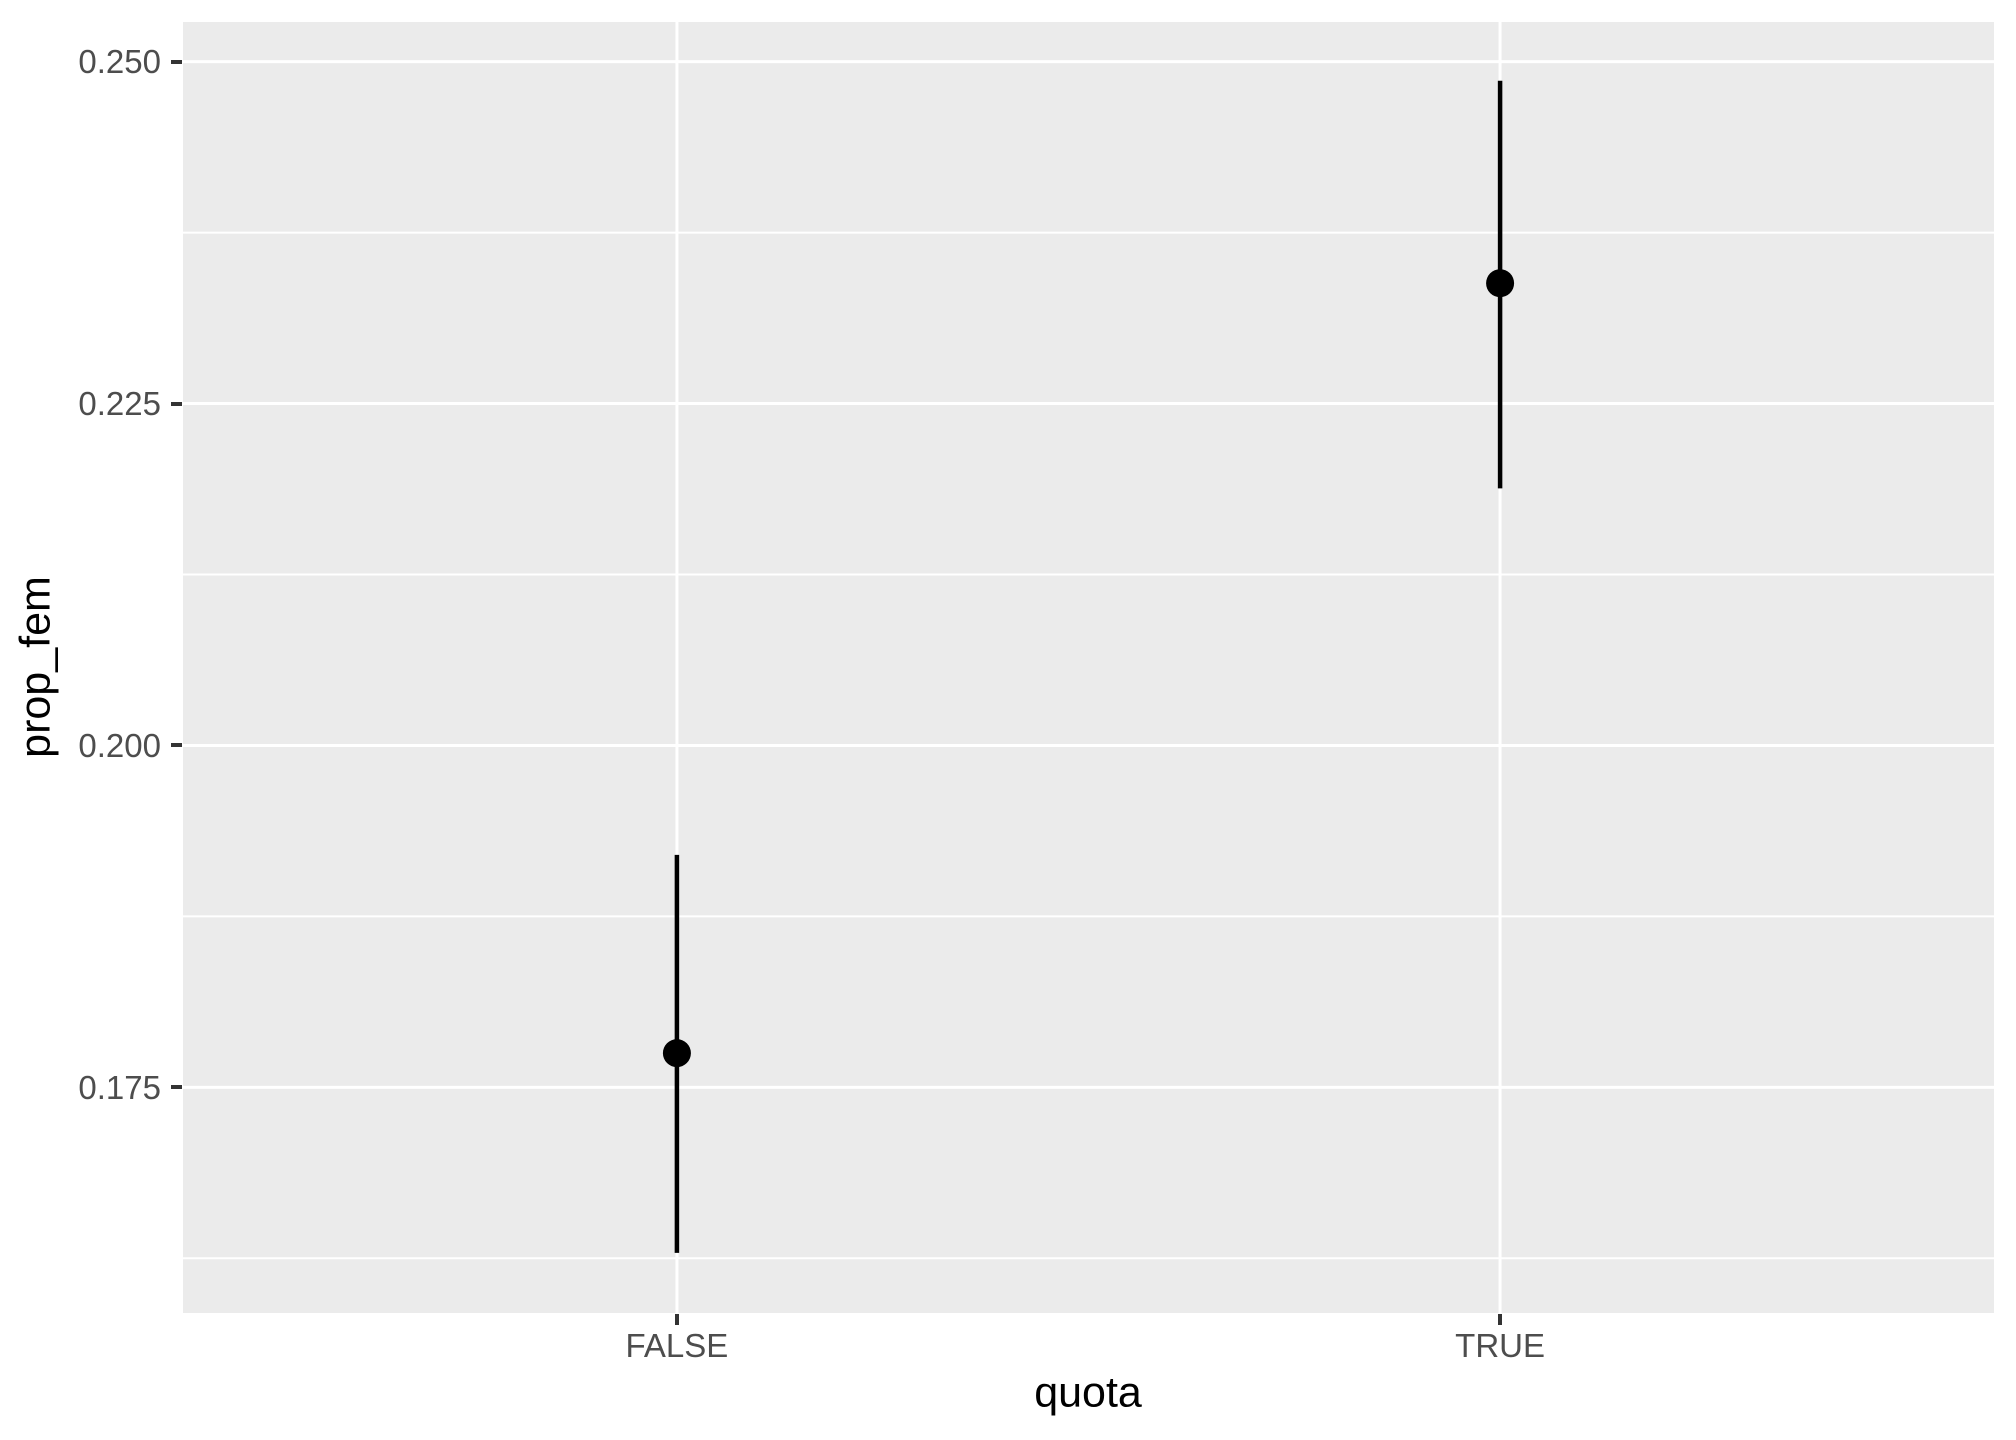 The height and width of the screenshot is (1440, 2016). What do you see at coordinates (1088, 1392) in the screenshot?
I see `x-axis-title: quota` at bounding box center [1088, 1392].